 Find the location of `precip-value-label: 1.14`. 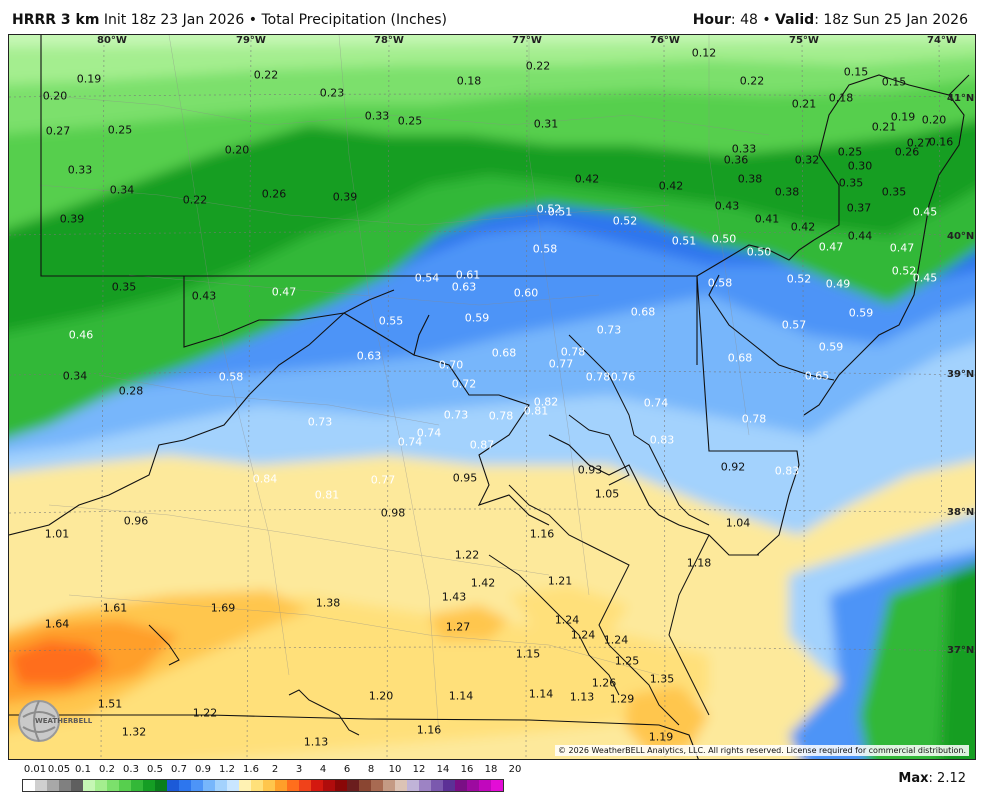

precip-value-label: 1.14 is located at coordinates (461, 696).